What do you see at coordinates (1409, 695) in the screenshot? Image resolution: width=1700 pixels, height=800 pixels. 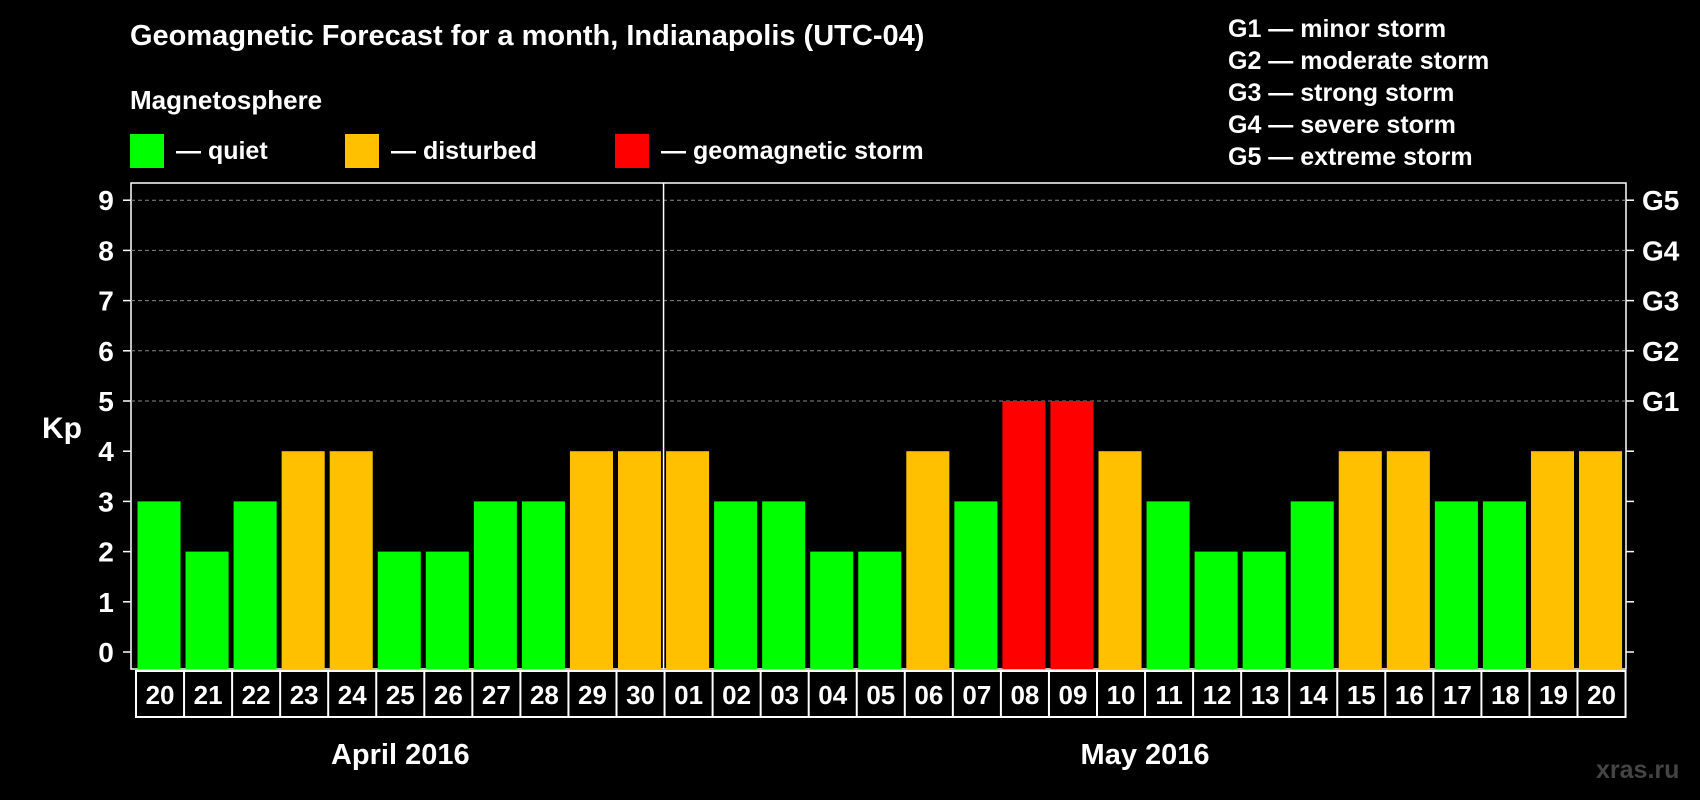 I see `x-tick-label: 16` at bounding box center [1409, 695].